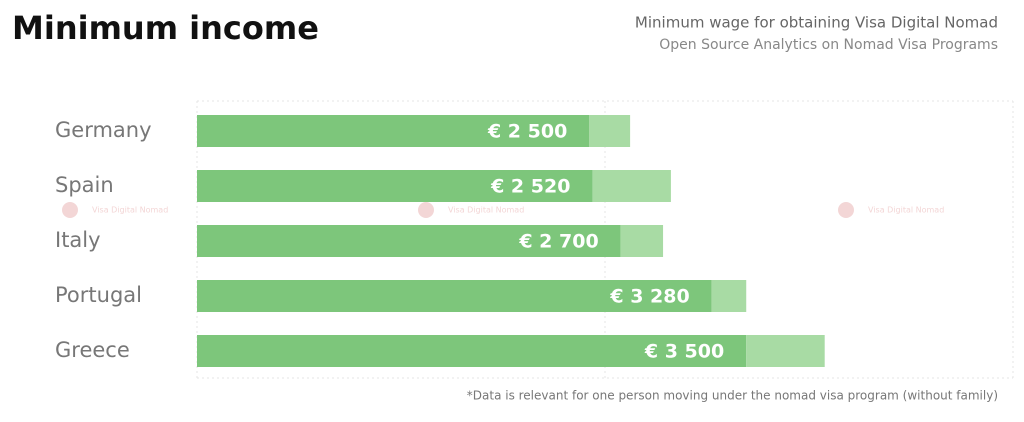 Image resolution: width=1024 pixels, height=422 pixels. What do you see at coordinates (649, 297) in the screenshot?
I see `value-label: € 3 280` at bounding box center [649, 297].